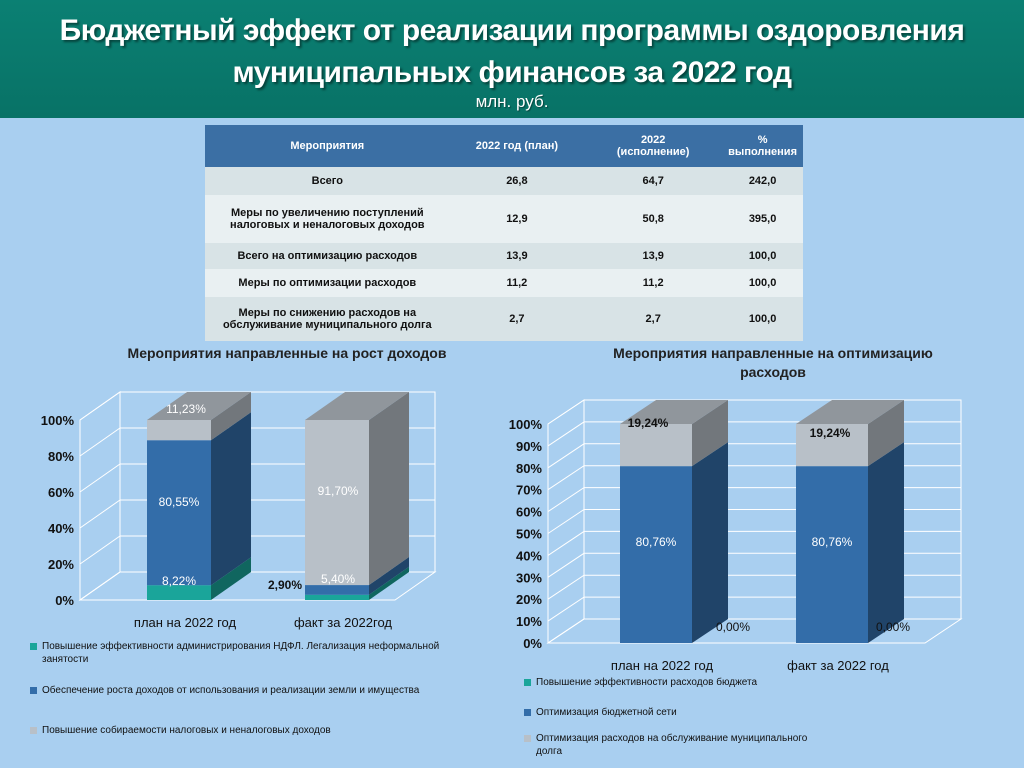 This screenshot has width=1024, height=768. What do you see at coordinates (653, 219) in the screenshot?
I see `table-cell: 50,8` at bounding box center [653, 219].